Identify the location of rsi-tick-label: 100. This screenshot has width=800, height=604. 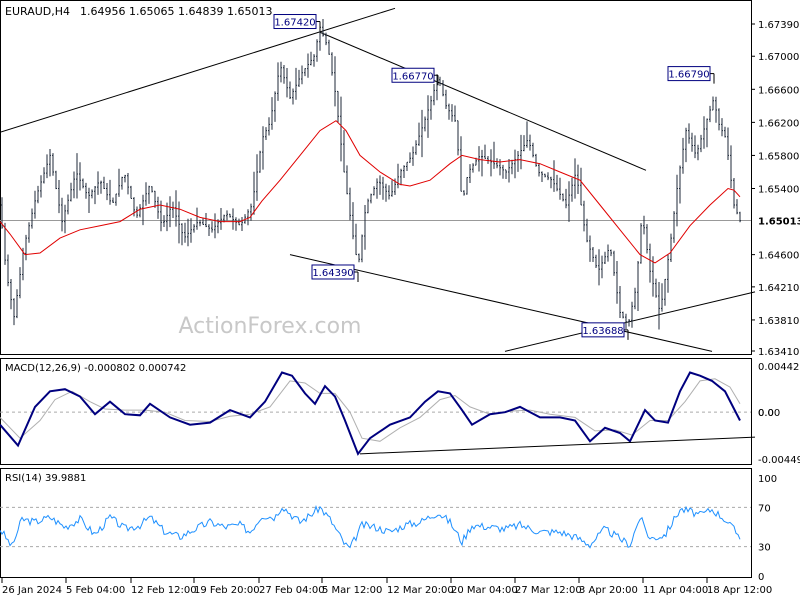
(767, 479).